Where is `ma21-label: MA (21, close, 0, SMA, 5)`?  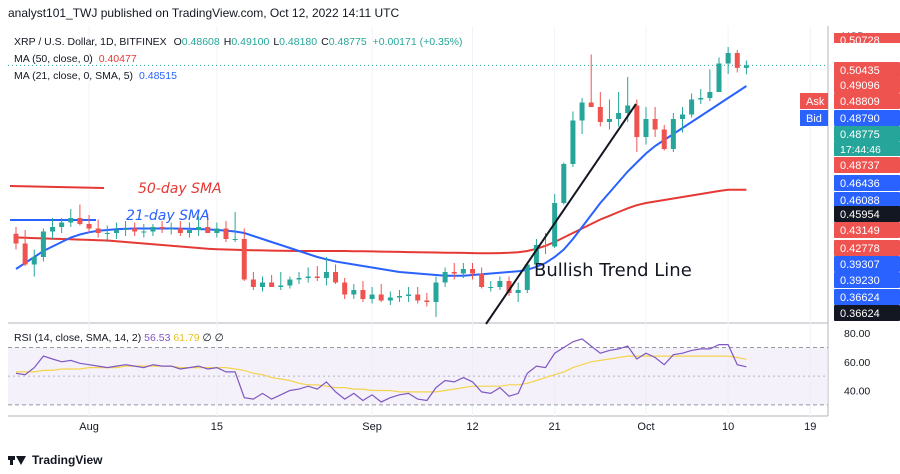 ma21-label: MA (21, close, 0, SMA, 5) is located at coordinates (74, 76).